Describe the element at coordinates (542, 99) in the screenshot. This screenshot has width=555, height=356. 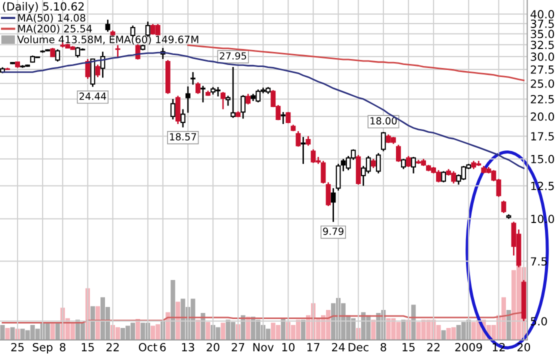
I see `y-tick-label: 22.5` at that location.